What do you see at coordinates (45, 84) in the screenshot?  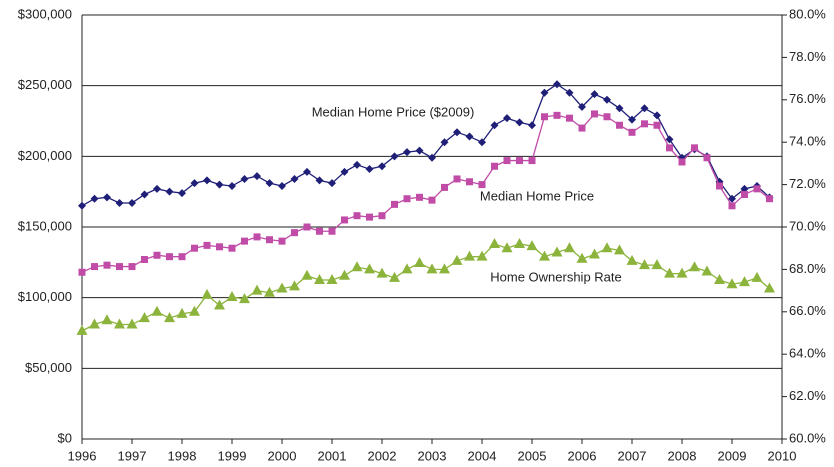 I see `y-tick-label: $250,000` at bounding box center [45, 84].